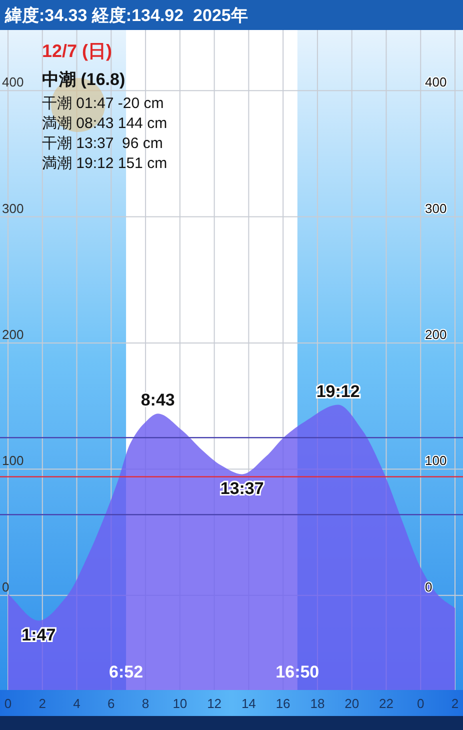  What do you see at coordinates (428, 586) in the screenshot?
I see `y2-tick-label: 0` at bounding box center [428, 586].